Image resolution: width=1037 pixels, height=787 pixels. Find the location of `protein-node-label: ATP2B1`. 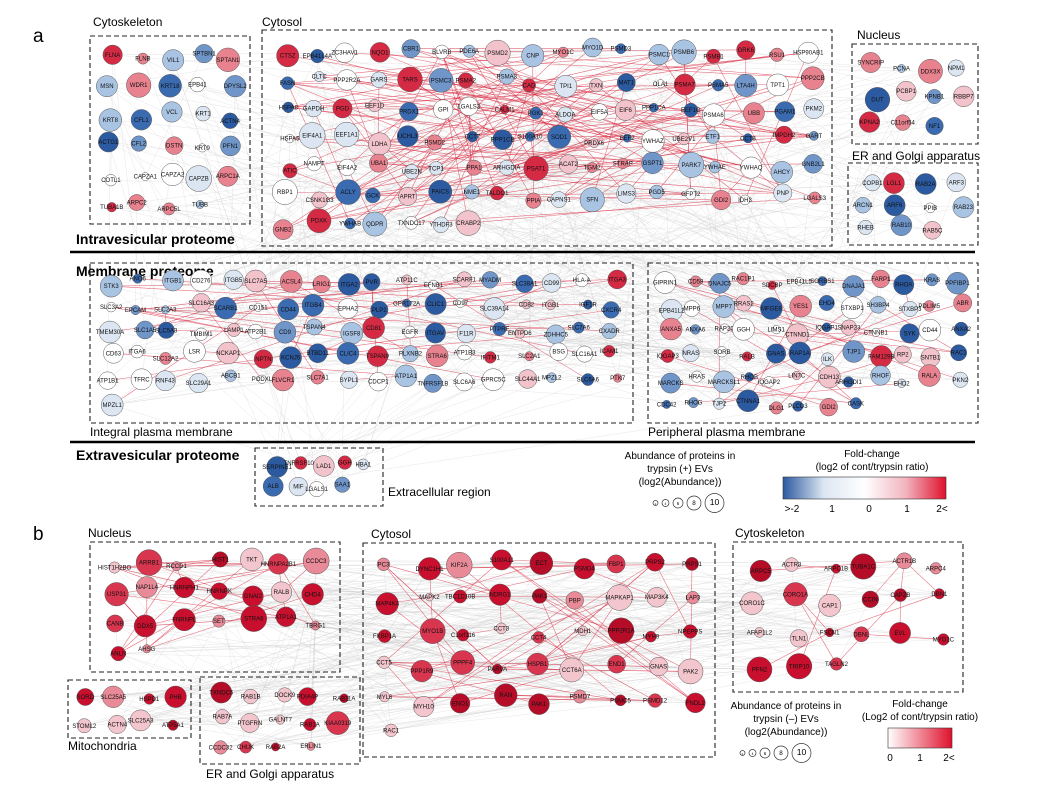

protein-node-label: ATP2B1 is located at coordinates (256, 333).